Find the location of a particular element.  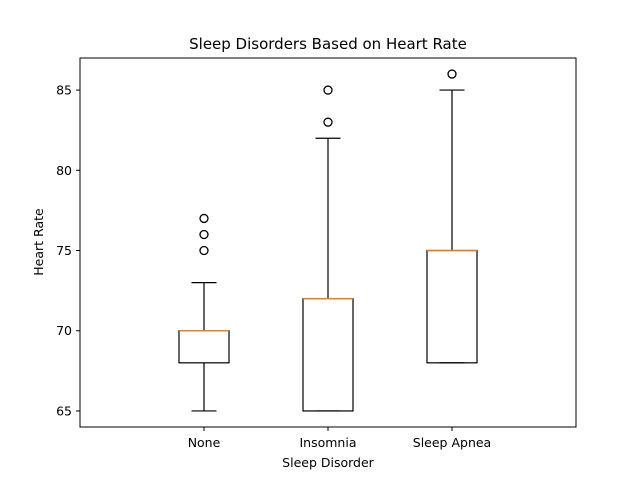

x-tick-label: None is located at coordinates (204, 442).